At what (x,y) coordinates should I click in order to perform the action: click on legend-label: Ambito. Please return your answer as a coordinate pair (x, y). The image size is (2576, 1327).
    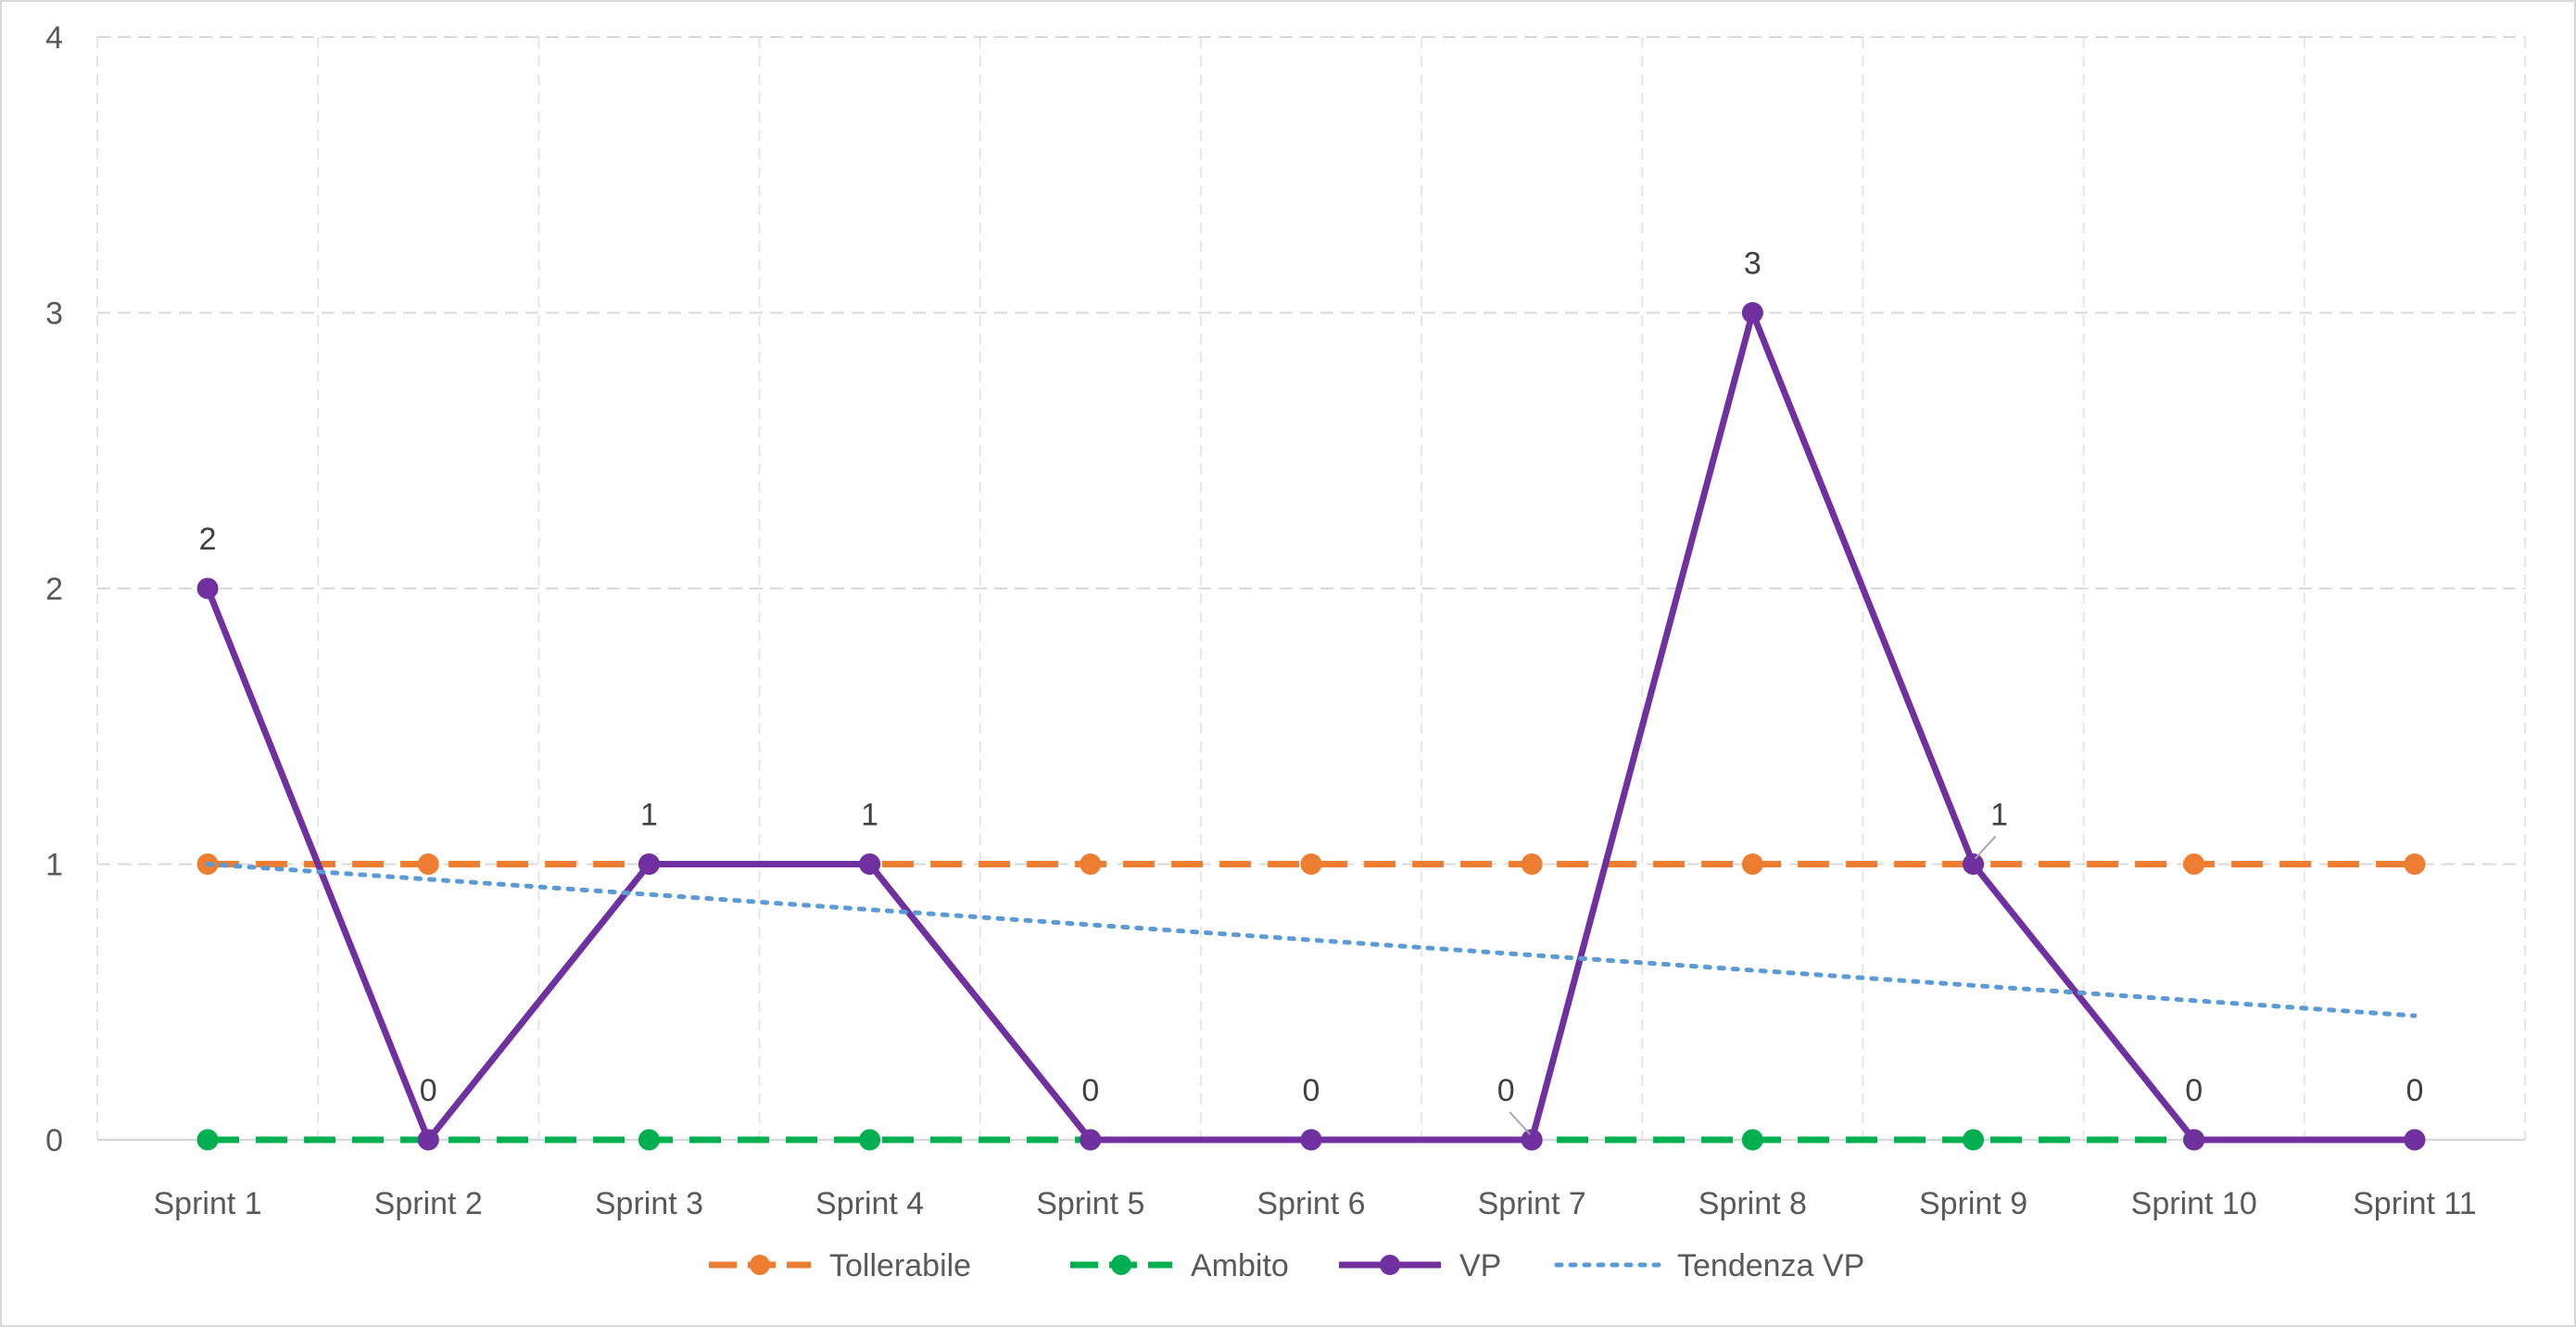
    Looking at the image, I should click on (1240, 1265).